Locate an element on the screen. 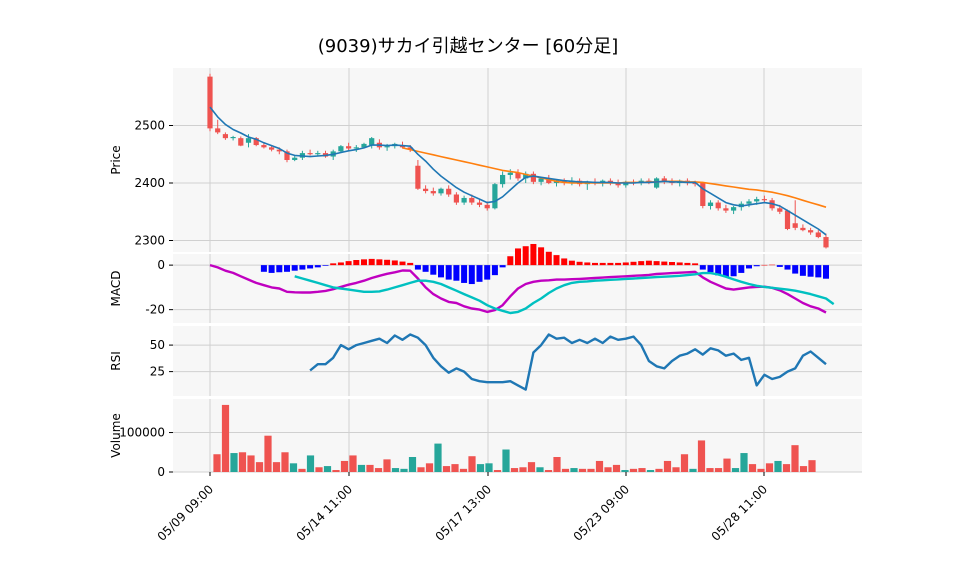  y-tick-label: 2400 is located at coordinates (149, 183).